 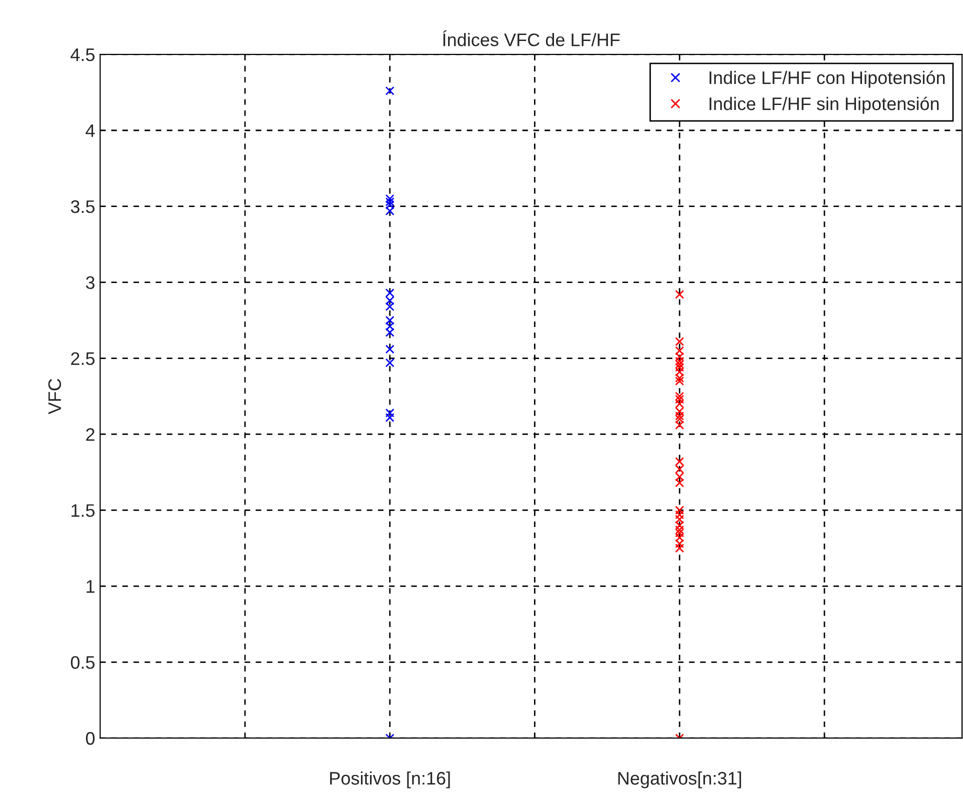 What do you see at coordinates (90, 130) in the screenshot?
I see `y-tick-label: 4` at bounding box center [90, 130].